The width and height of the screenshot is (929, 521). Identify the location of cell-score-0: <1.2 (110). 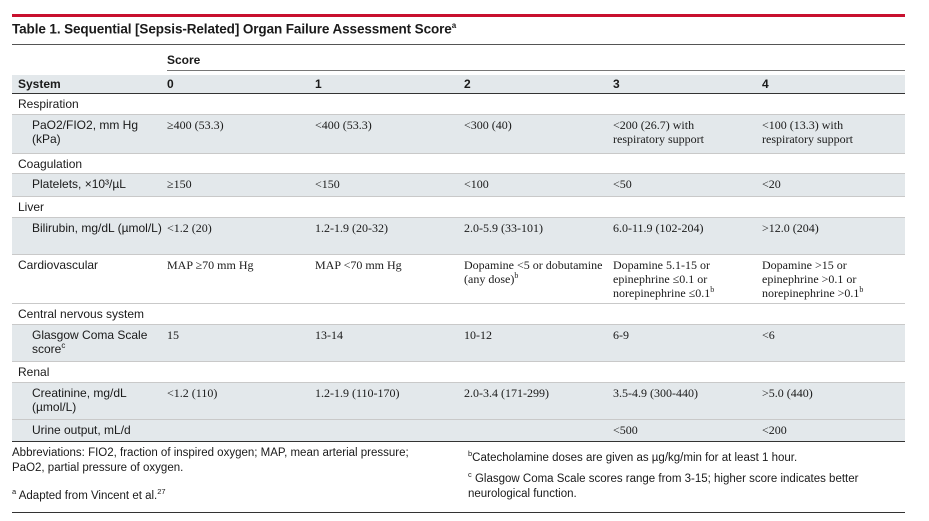
(192, 393).